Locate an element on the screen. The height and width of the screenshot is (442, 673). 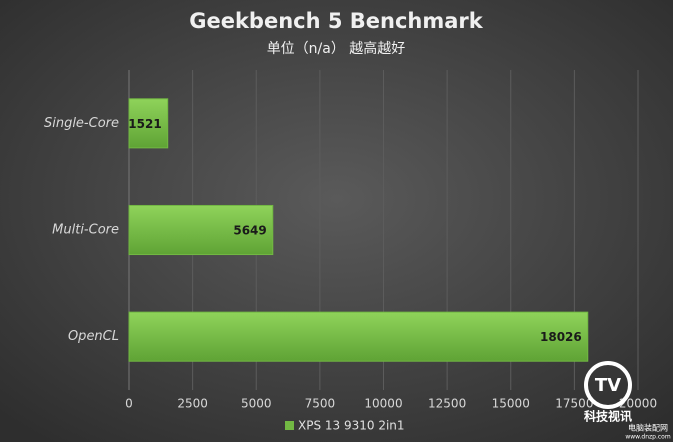
data-label: 18026 is located at coordinates (561, 337).